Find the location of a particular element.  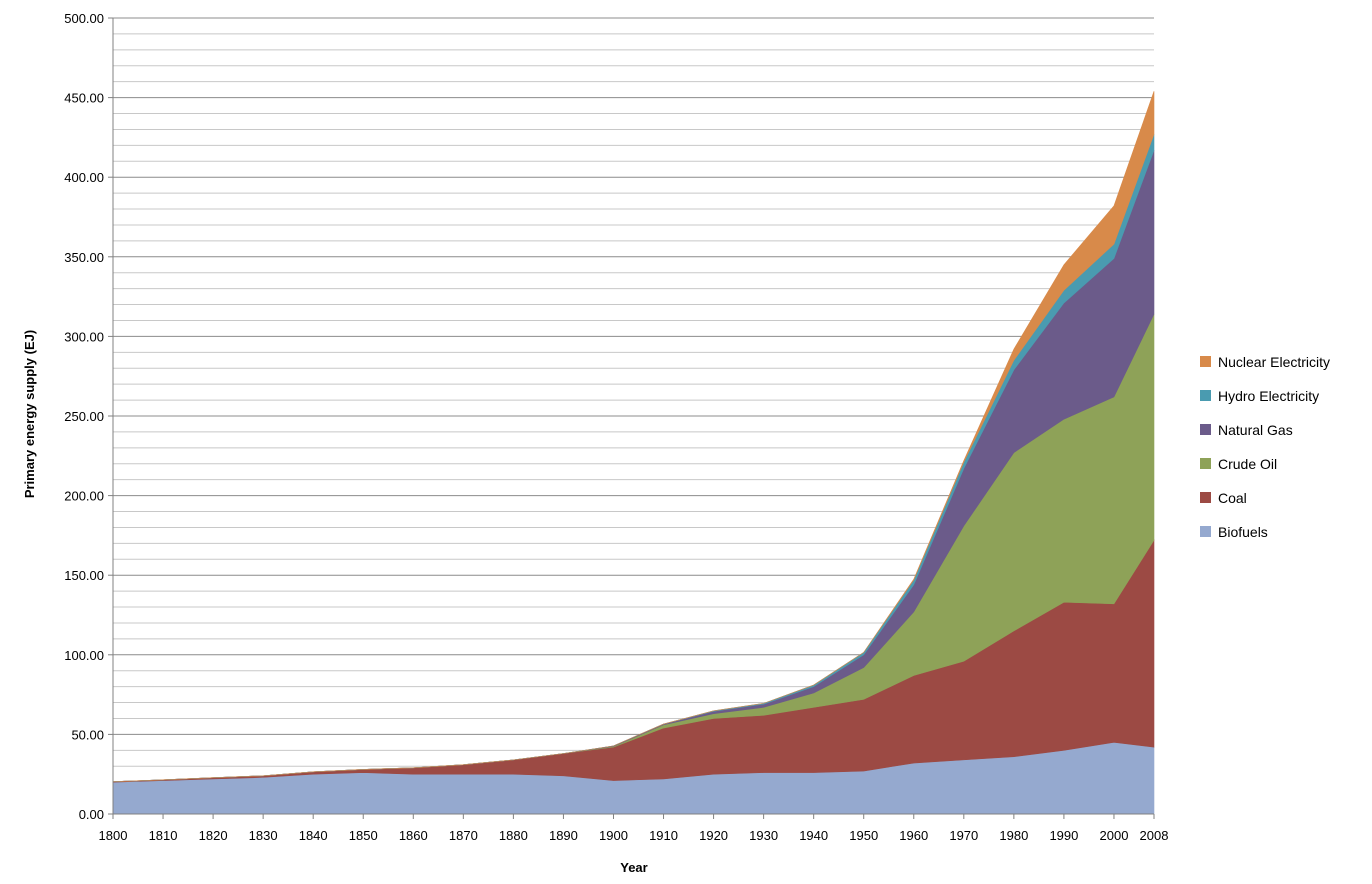

x-tick-label: 1870 is located at coordinates (463, 835).